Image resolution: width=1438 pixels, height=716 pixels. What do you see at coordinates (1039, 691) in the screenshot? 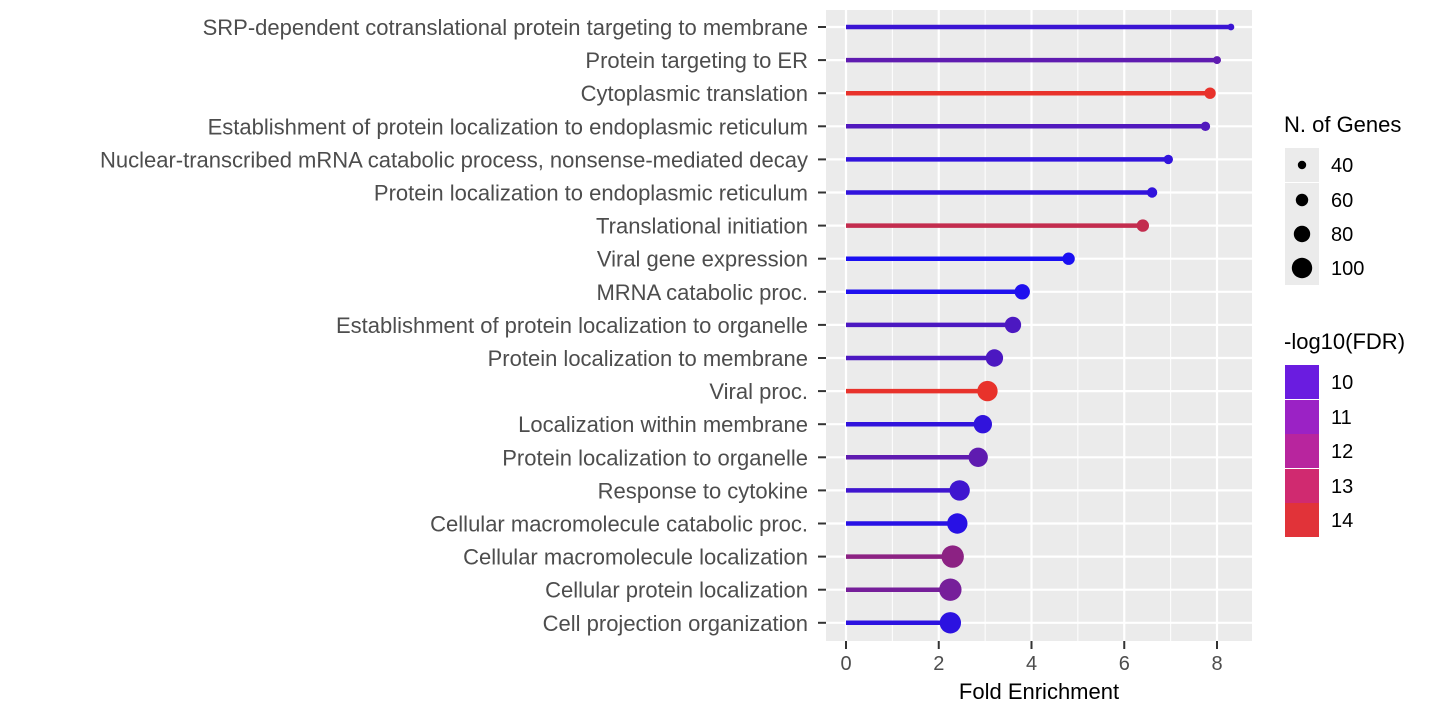
I see `x-axis-title: Fold Enrichment` at bounding box center [1039, 691].